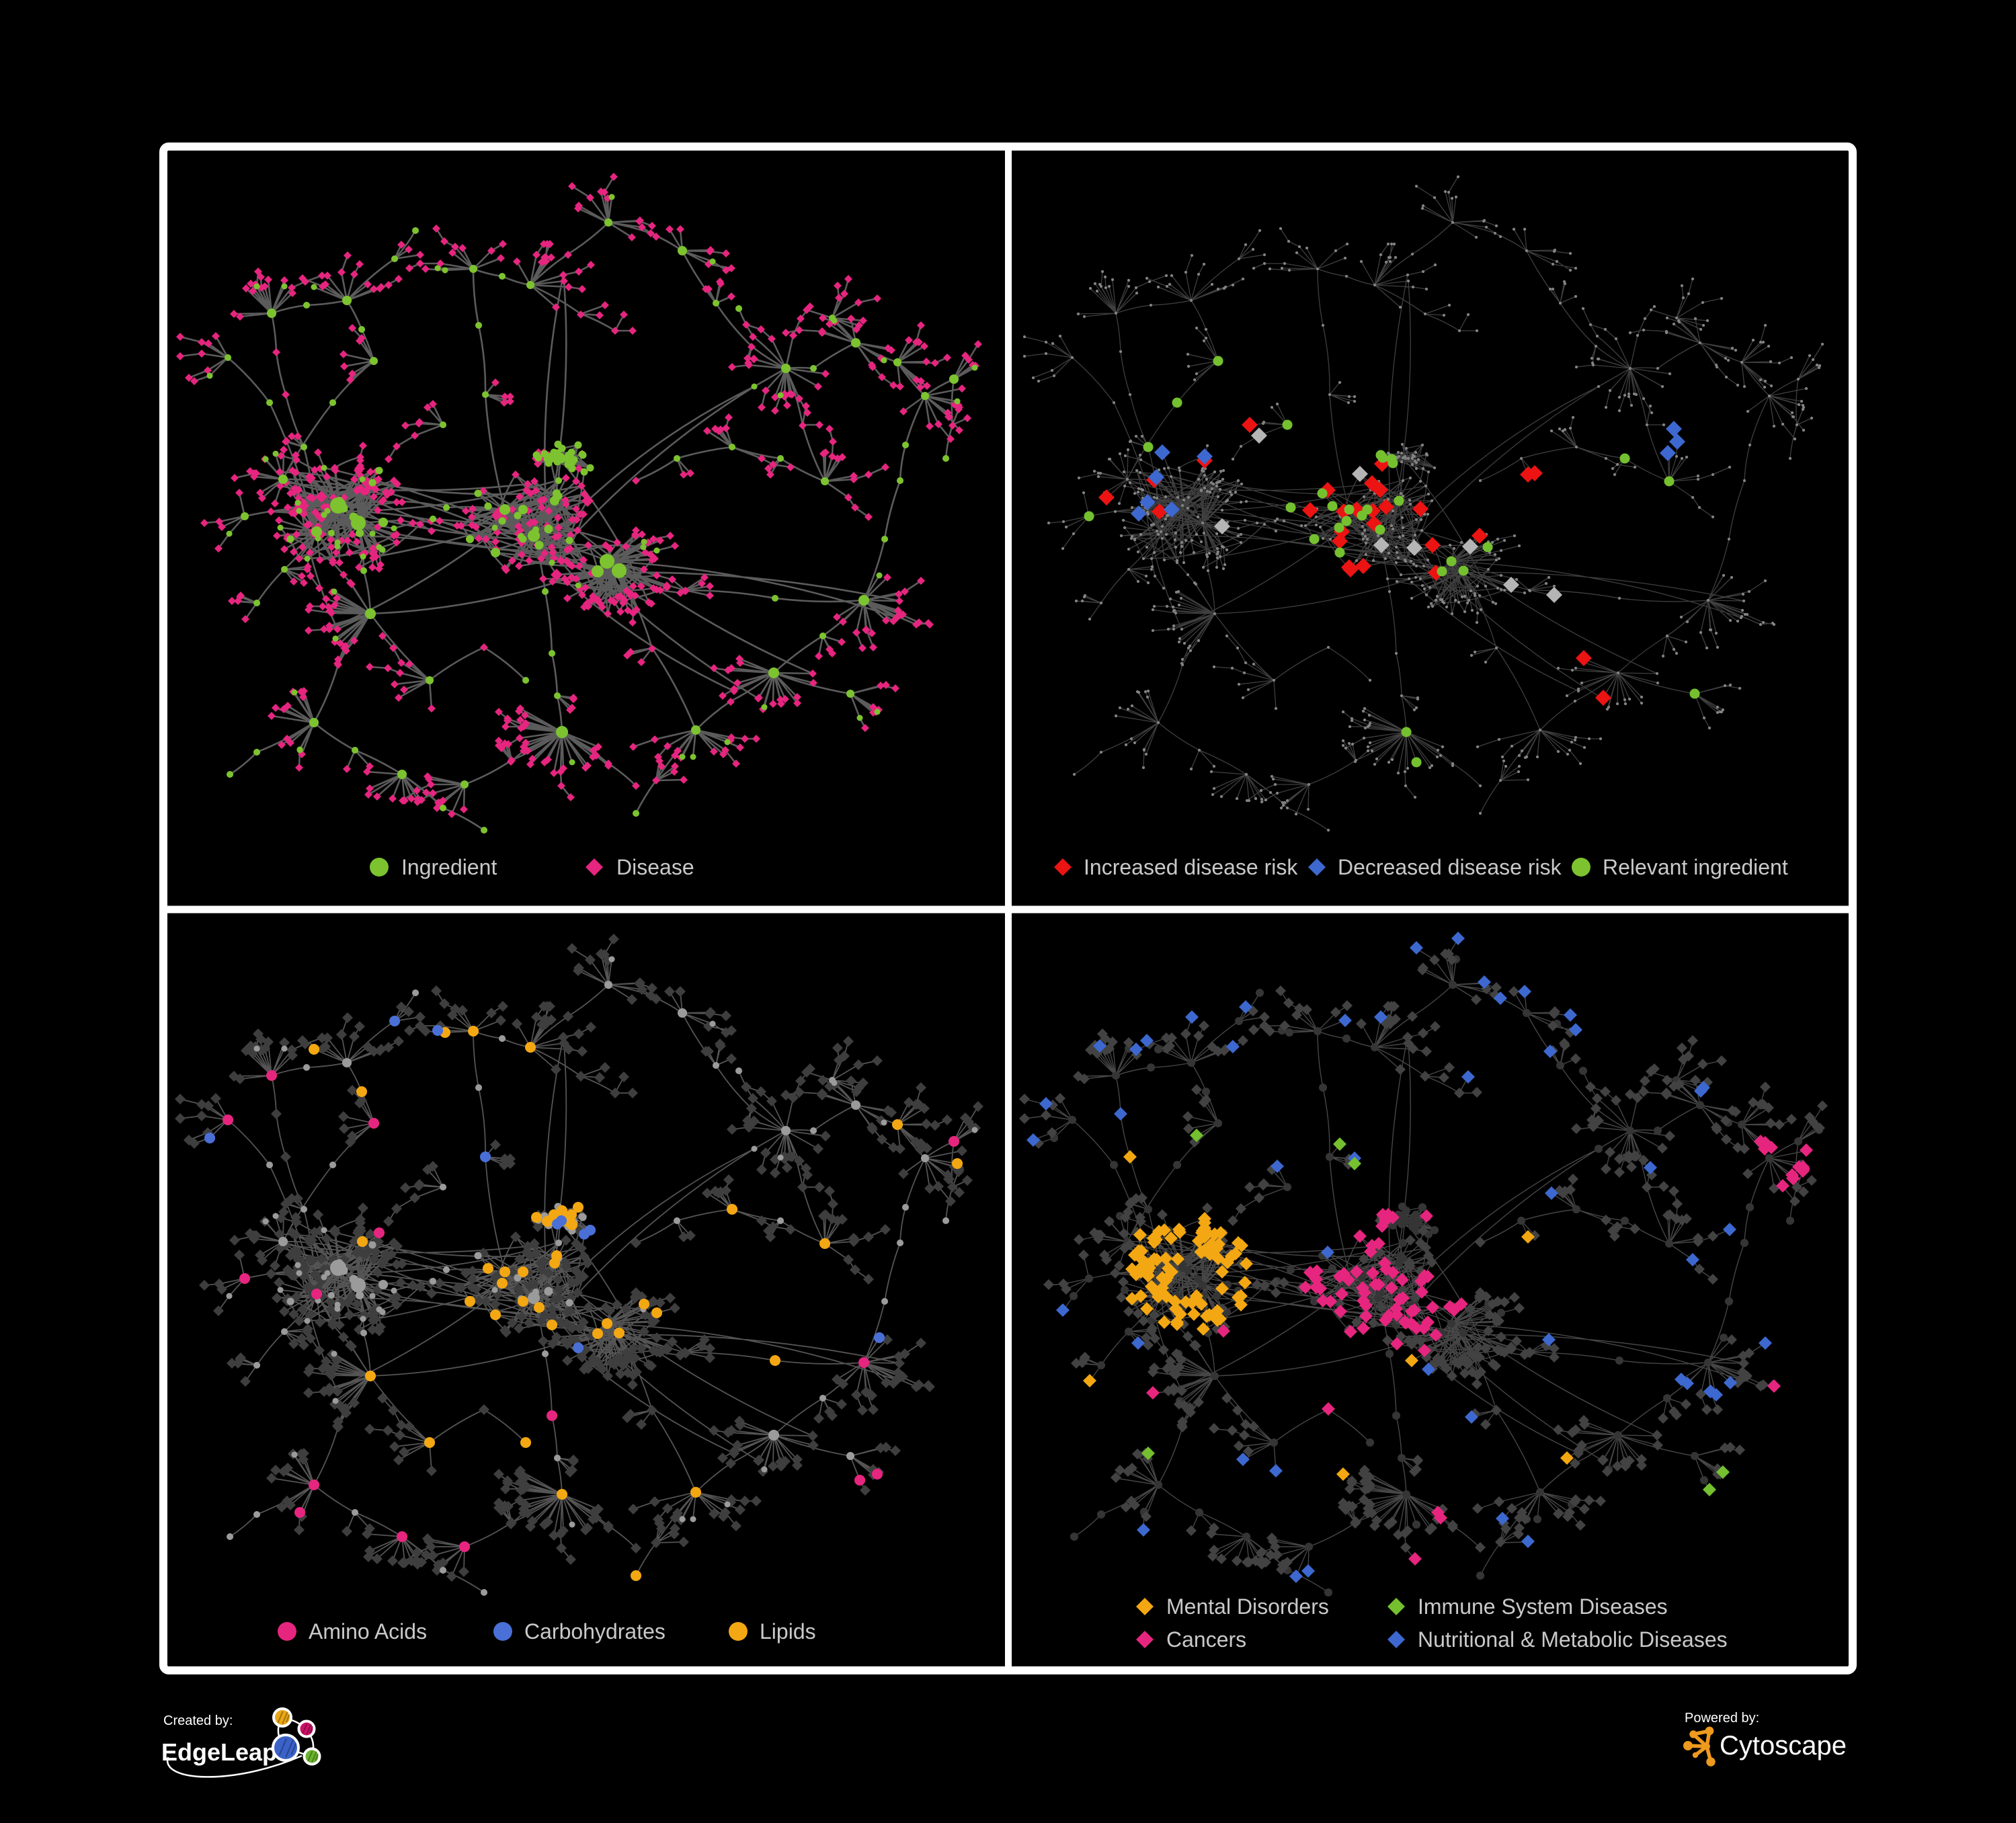 This screenshot has height=1823, width=2016. Describe the element at coordinates (449, 867) in the screenshot. I see `svg-text: Ingredient` at that location.